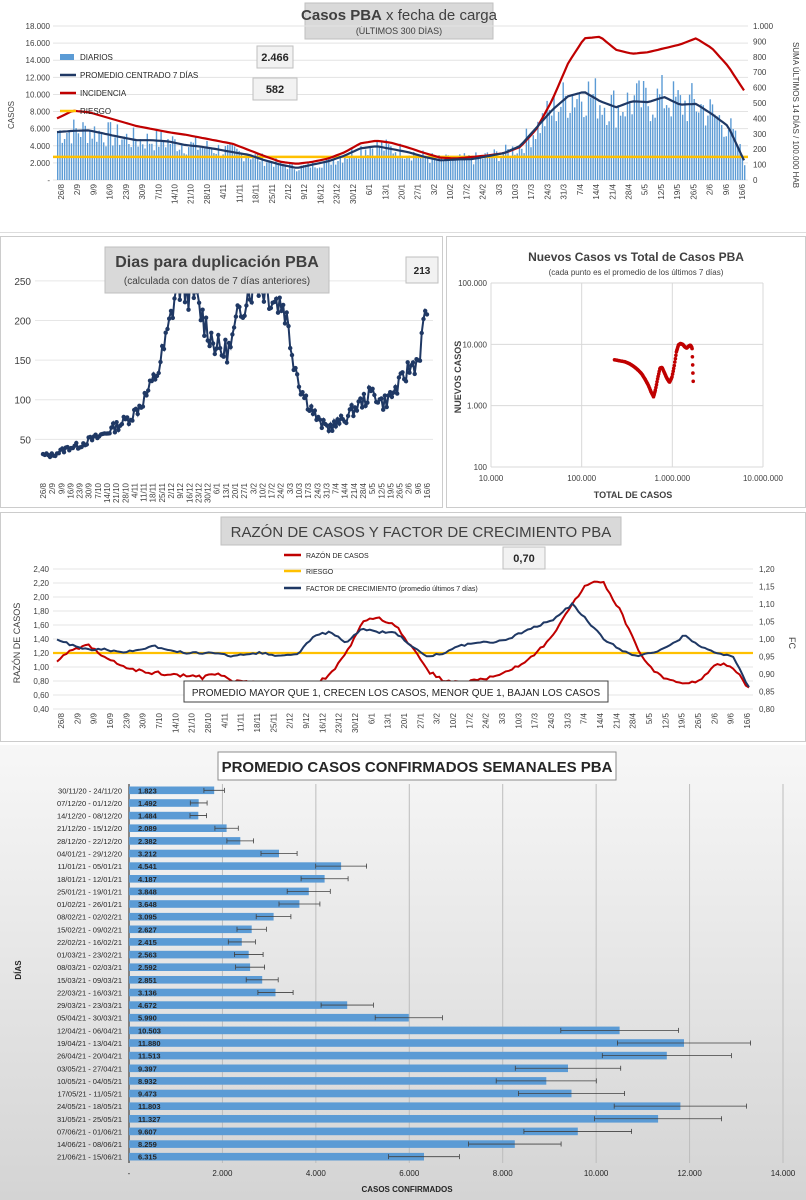  Describe the element at coordinates (77, 189) in the screenshot. I see `x-tick-label: 2/9` at that location.